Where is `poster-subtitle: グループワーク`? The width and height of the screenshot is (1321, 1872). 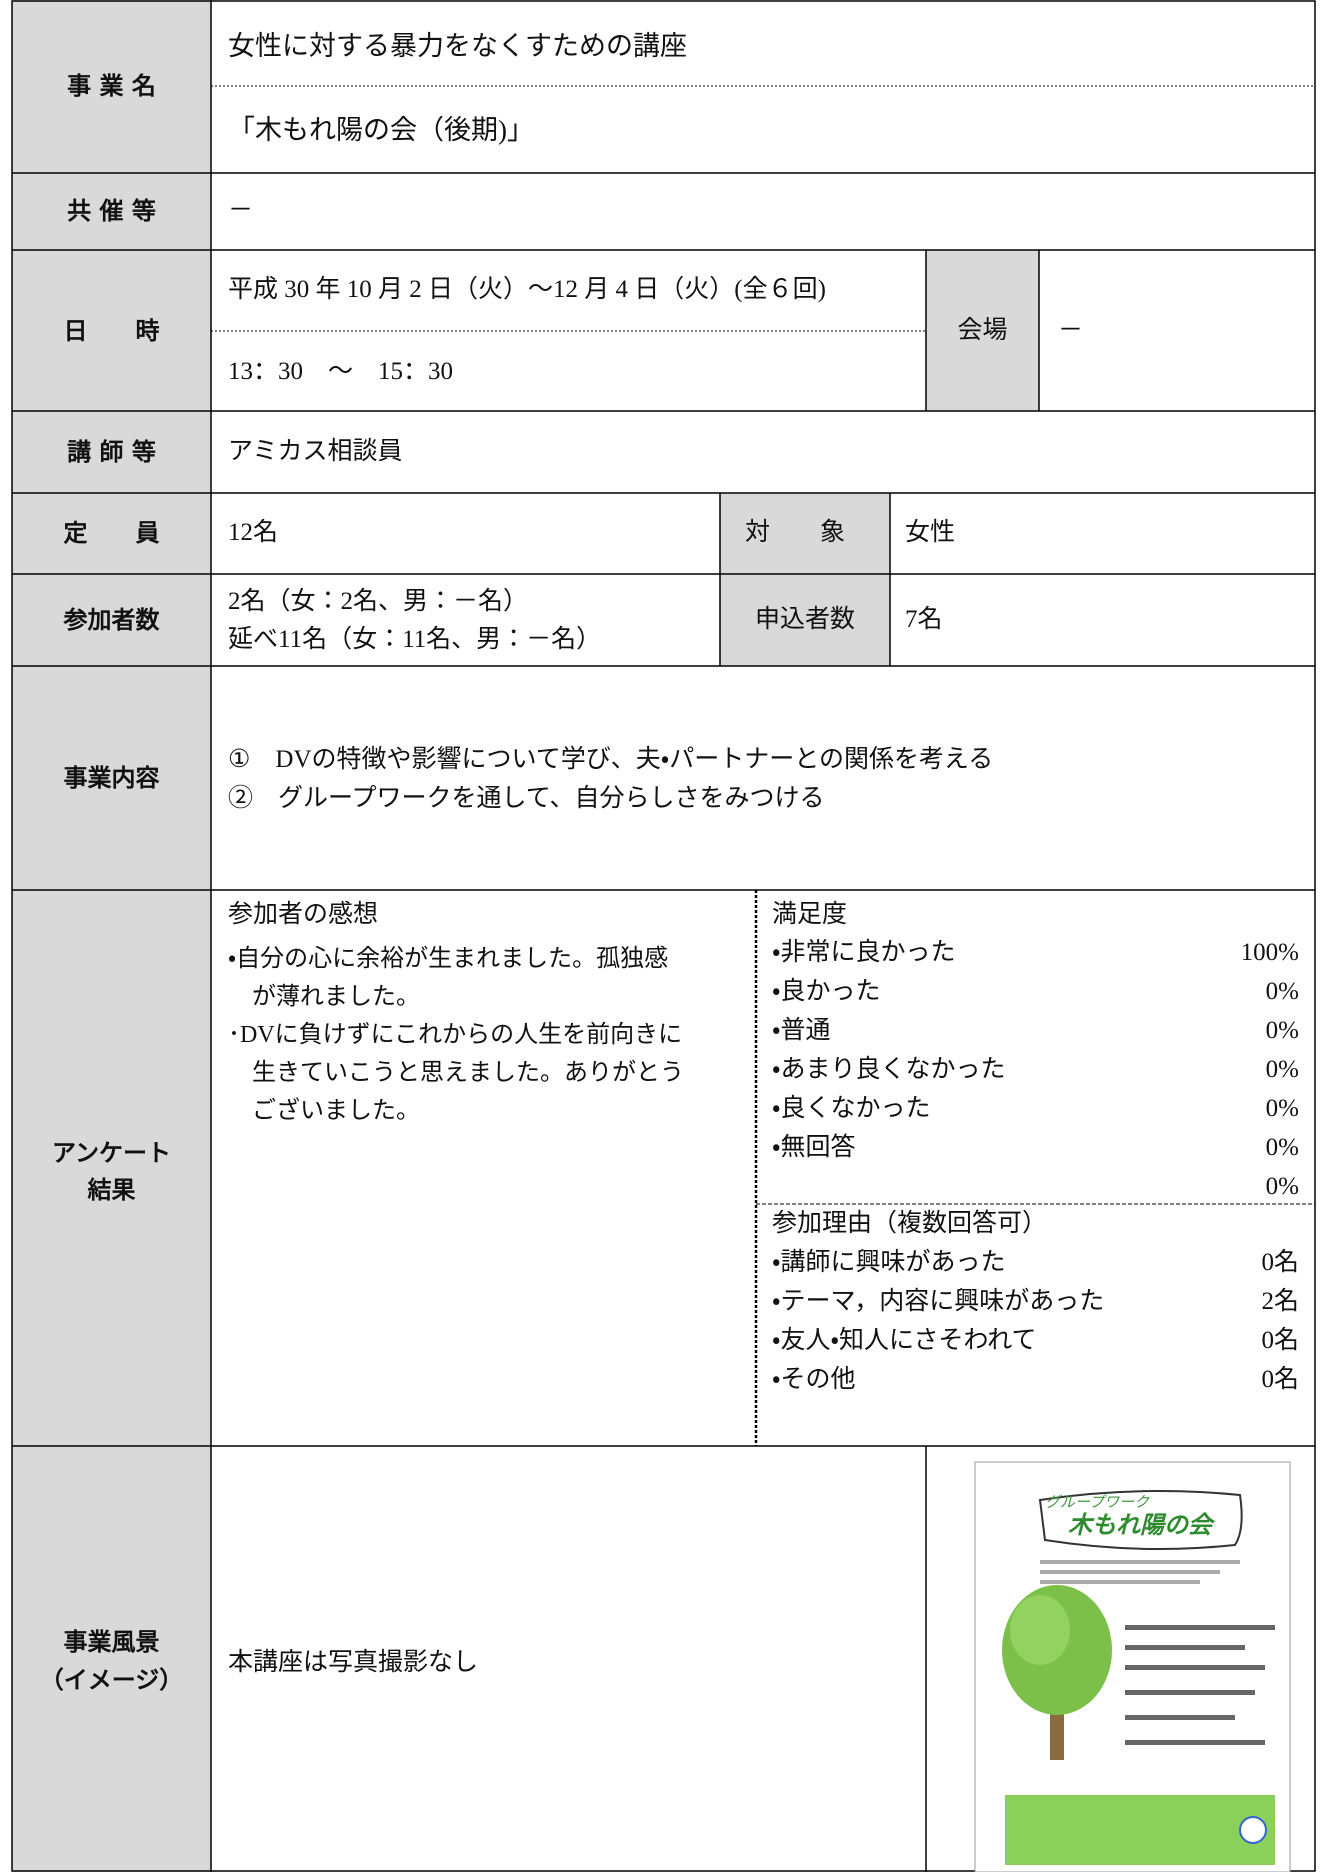
poster-subtitle: グループワーク is located at coordinates (1097, 1502).